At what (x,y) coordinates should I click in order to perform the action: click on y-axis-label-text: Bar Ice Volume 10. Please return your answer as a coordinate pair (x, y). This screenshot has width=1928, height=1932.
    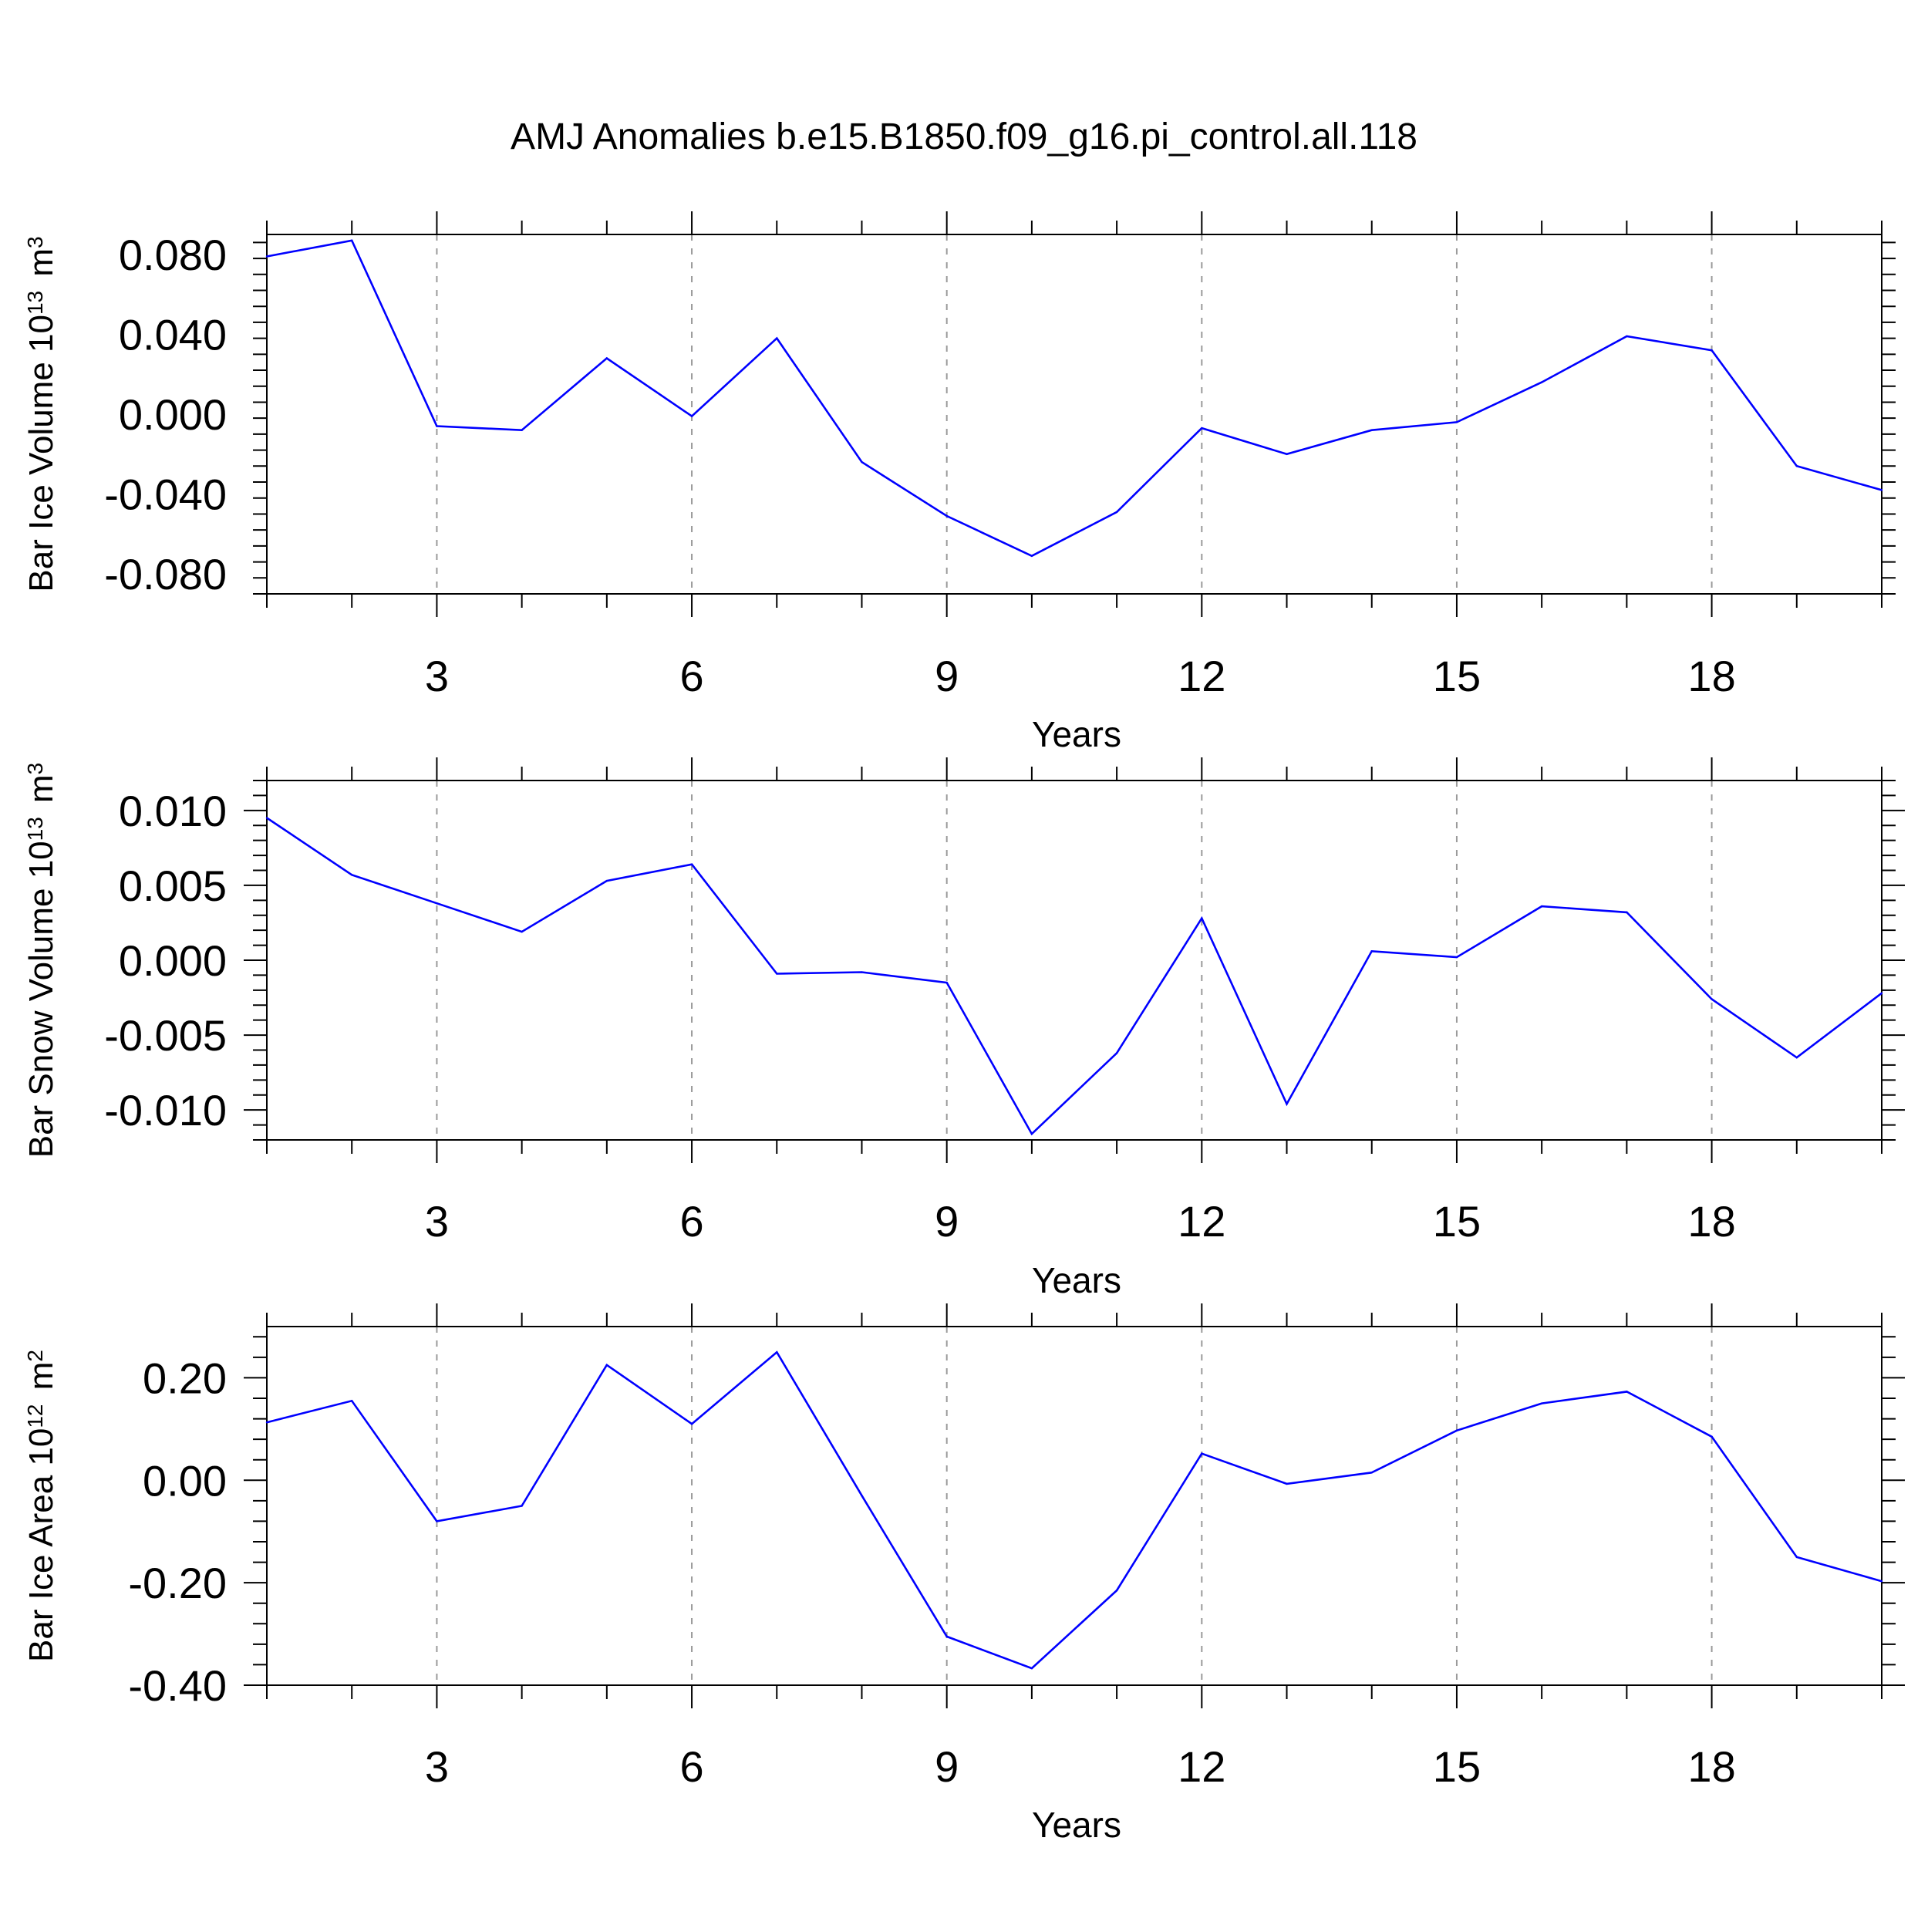
    Looking at the image, I should click on (41, 453).